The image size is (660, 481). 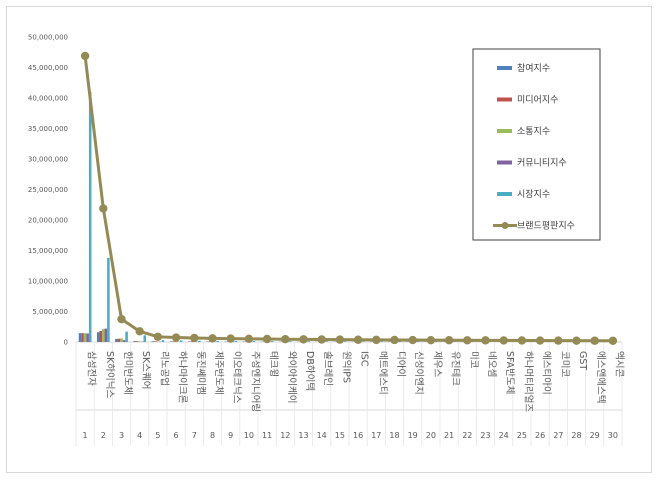 I want to click on category-label: 하나머티리얼즈, so click(x=528, y=381).